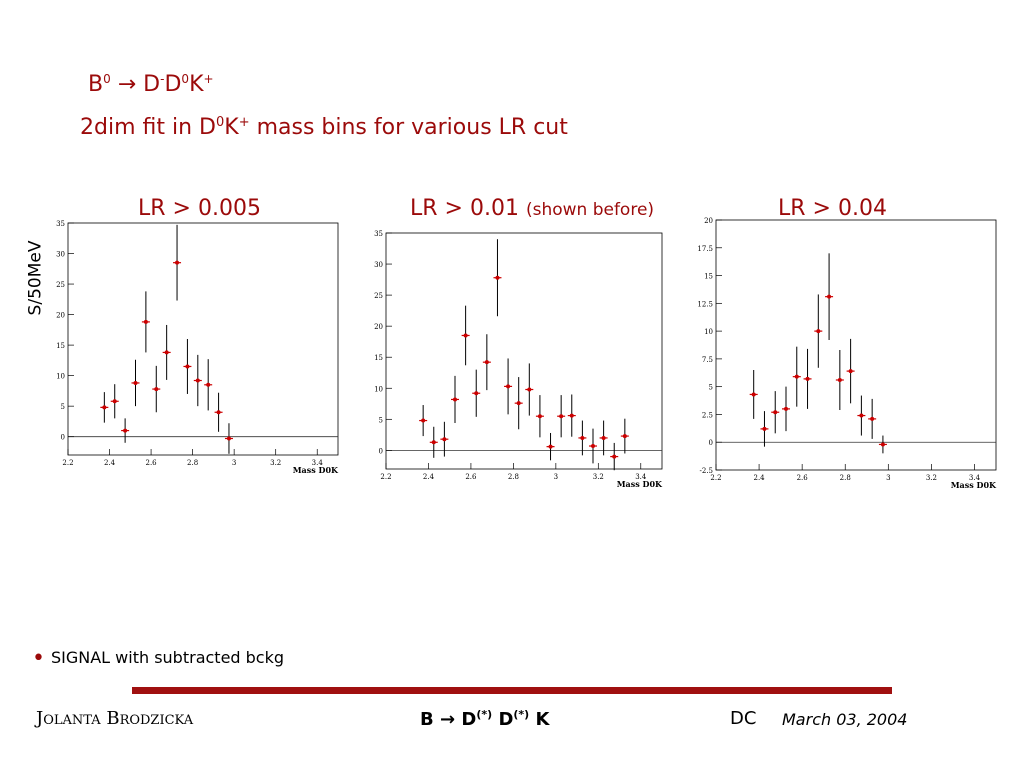 The image size is (1024, 768). What do you see at coordinates (707, 360) in the screenshot?
I see `y-tick-label: 7.5` at bounding box center [707, 360].